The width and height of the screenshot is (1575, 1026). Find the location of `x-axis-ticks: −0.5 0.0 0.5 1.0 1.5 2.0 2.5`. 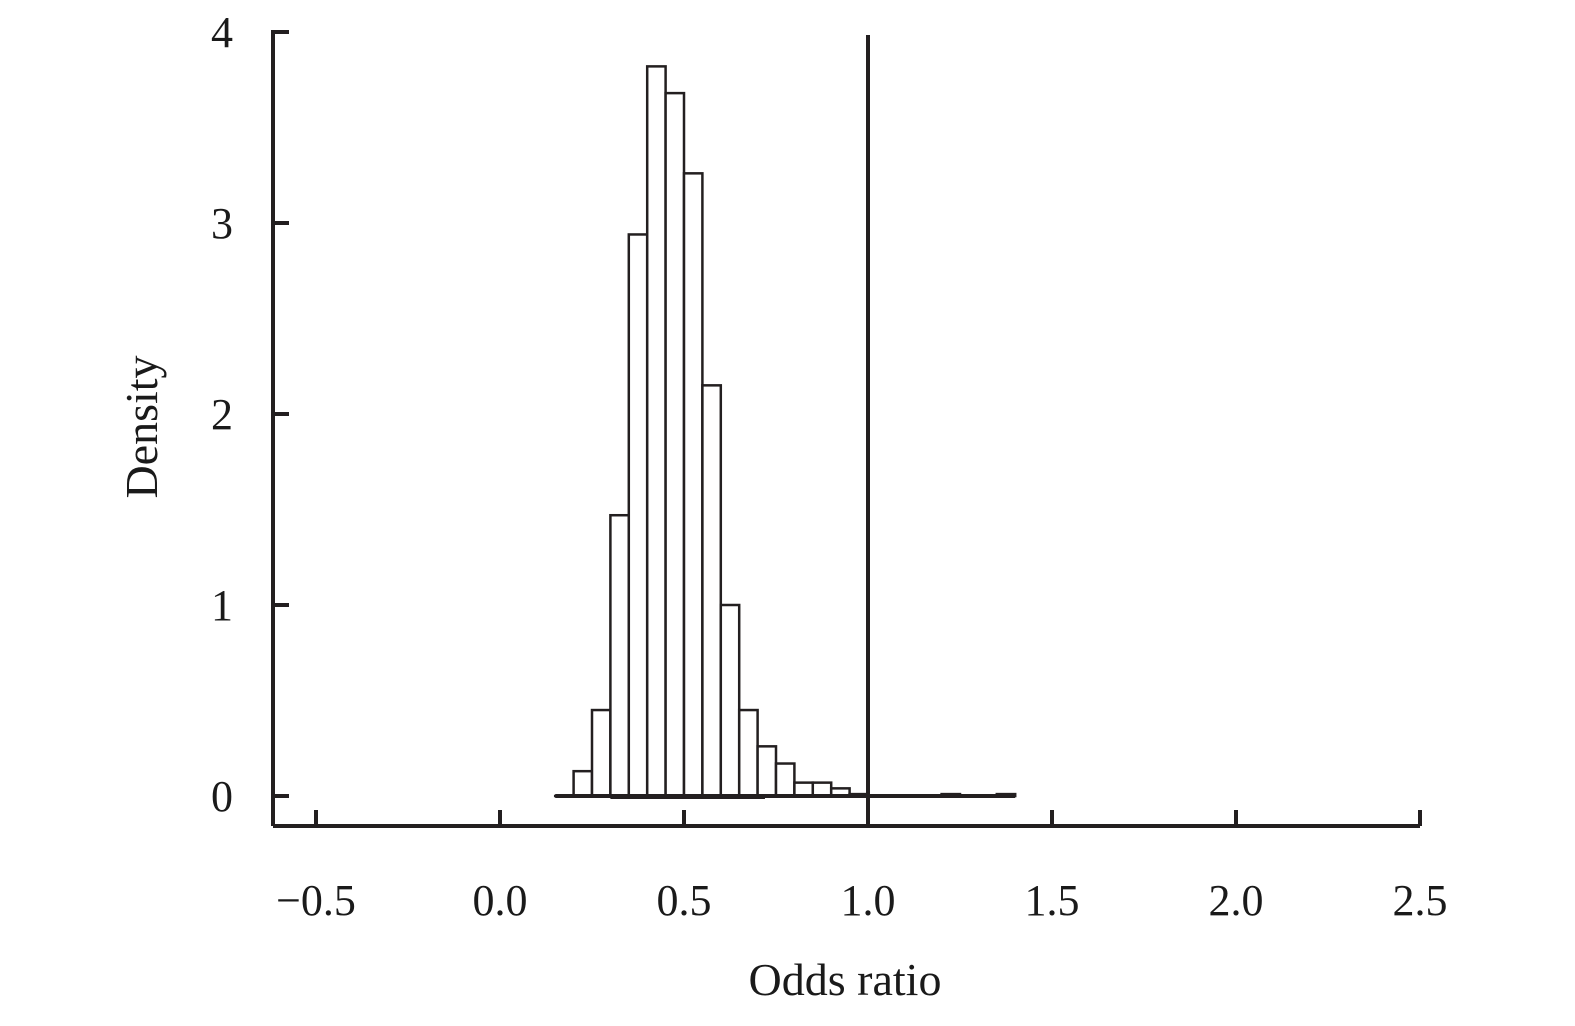

x-axis-ticks: −0.5 0.0 0.5 1.0 1.5 2.0 2.5 is located at coordinates (862, 867).